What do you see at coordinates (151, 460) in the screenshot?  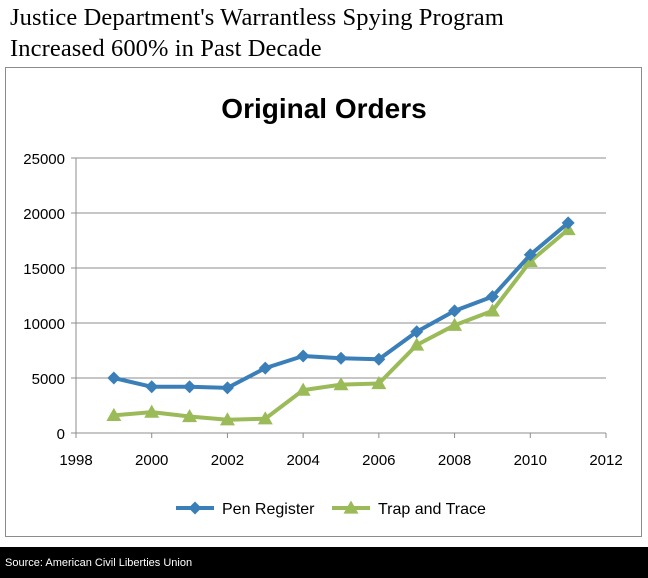 I see `x-tick-label: 2000` at bounding box center [151, 460].